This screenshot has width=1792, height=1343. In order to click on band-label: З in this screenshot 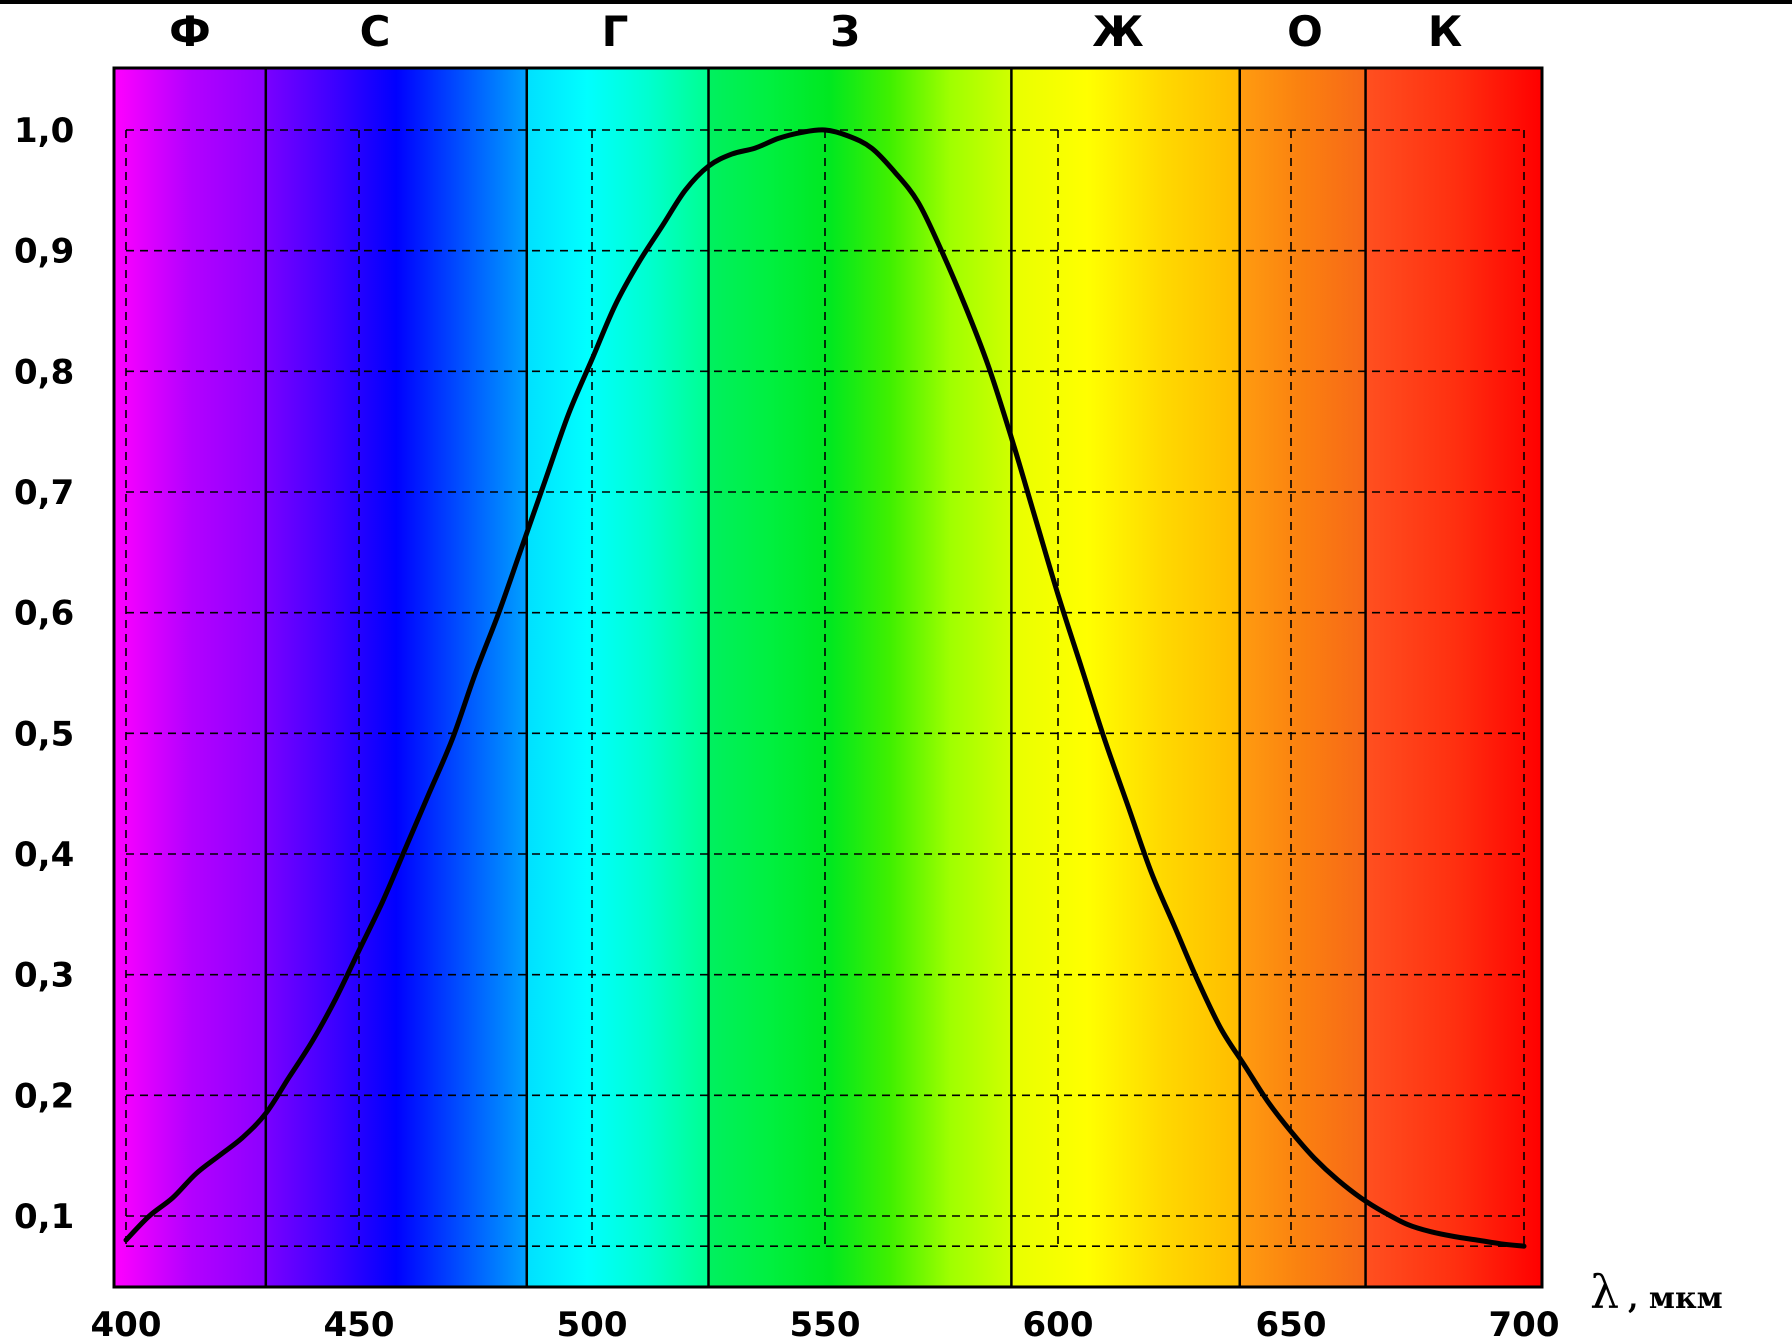, I will do `click(845, 31)`.